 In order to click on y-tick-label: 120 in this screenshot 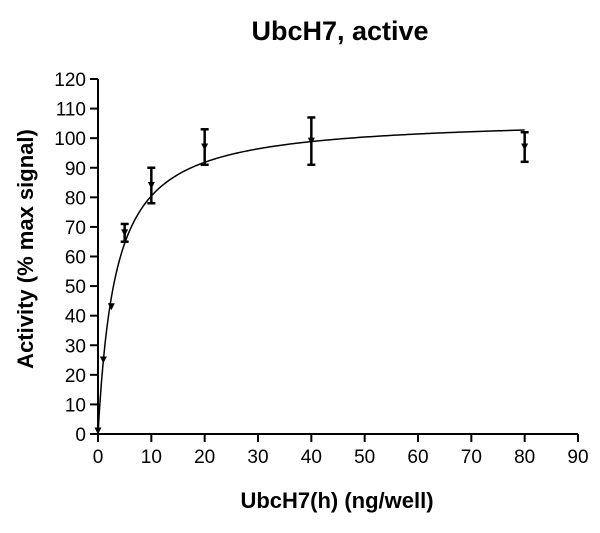, I will do `click(70, 80)`.